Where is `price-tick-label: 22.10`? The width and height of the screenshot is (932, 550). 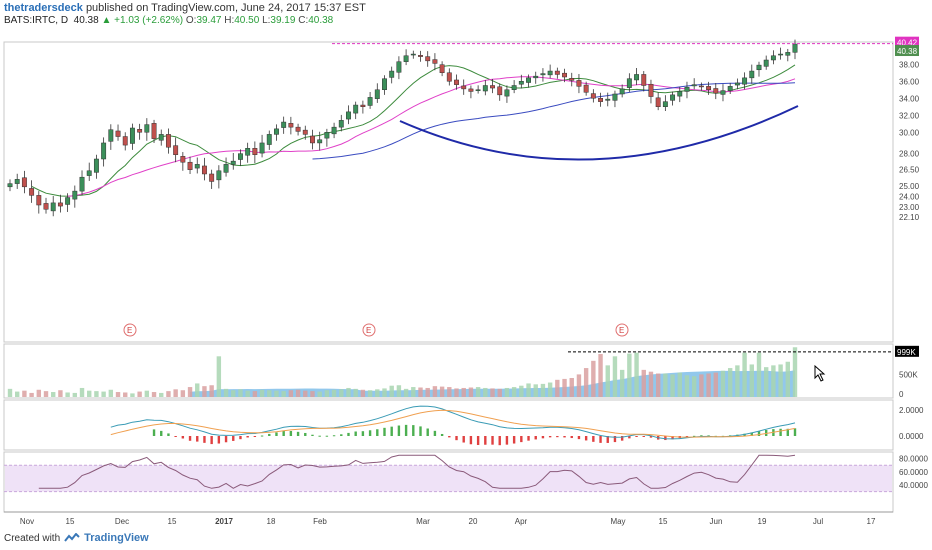 price-tick-label: 22.10 is located at coordinates (909, 217).